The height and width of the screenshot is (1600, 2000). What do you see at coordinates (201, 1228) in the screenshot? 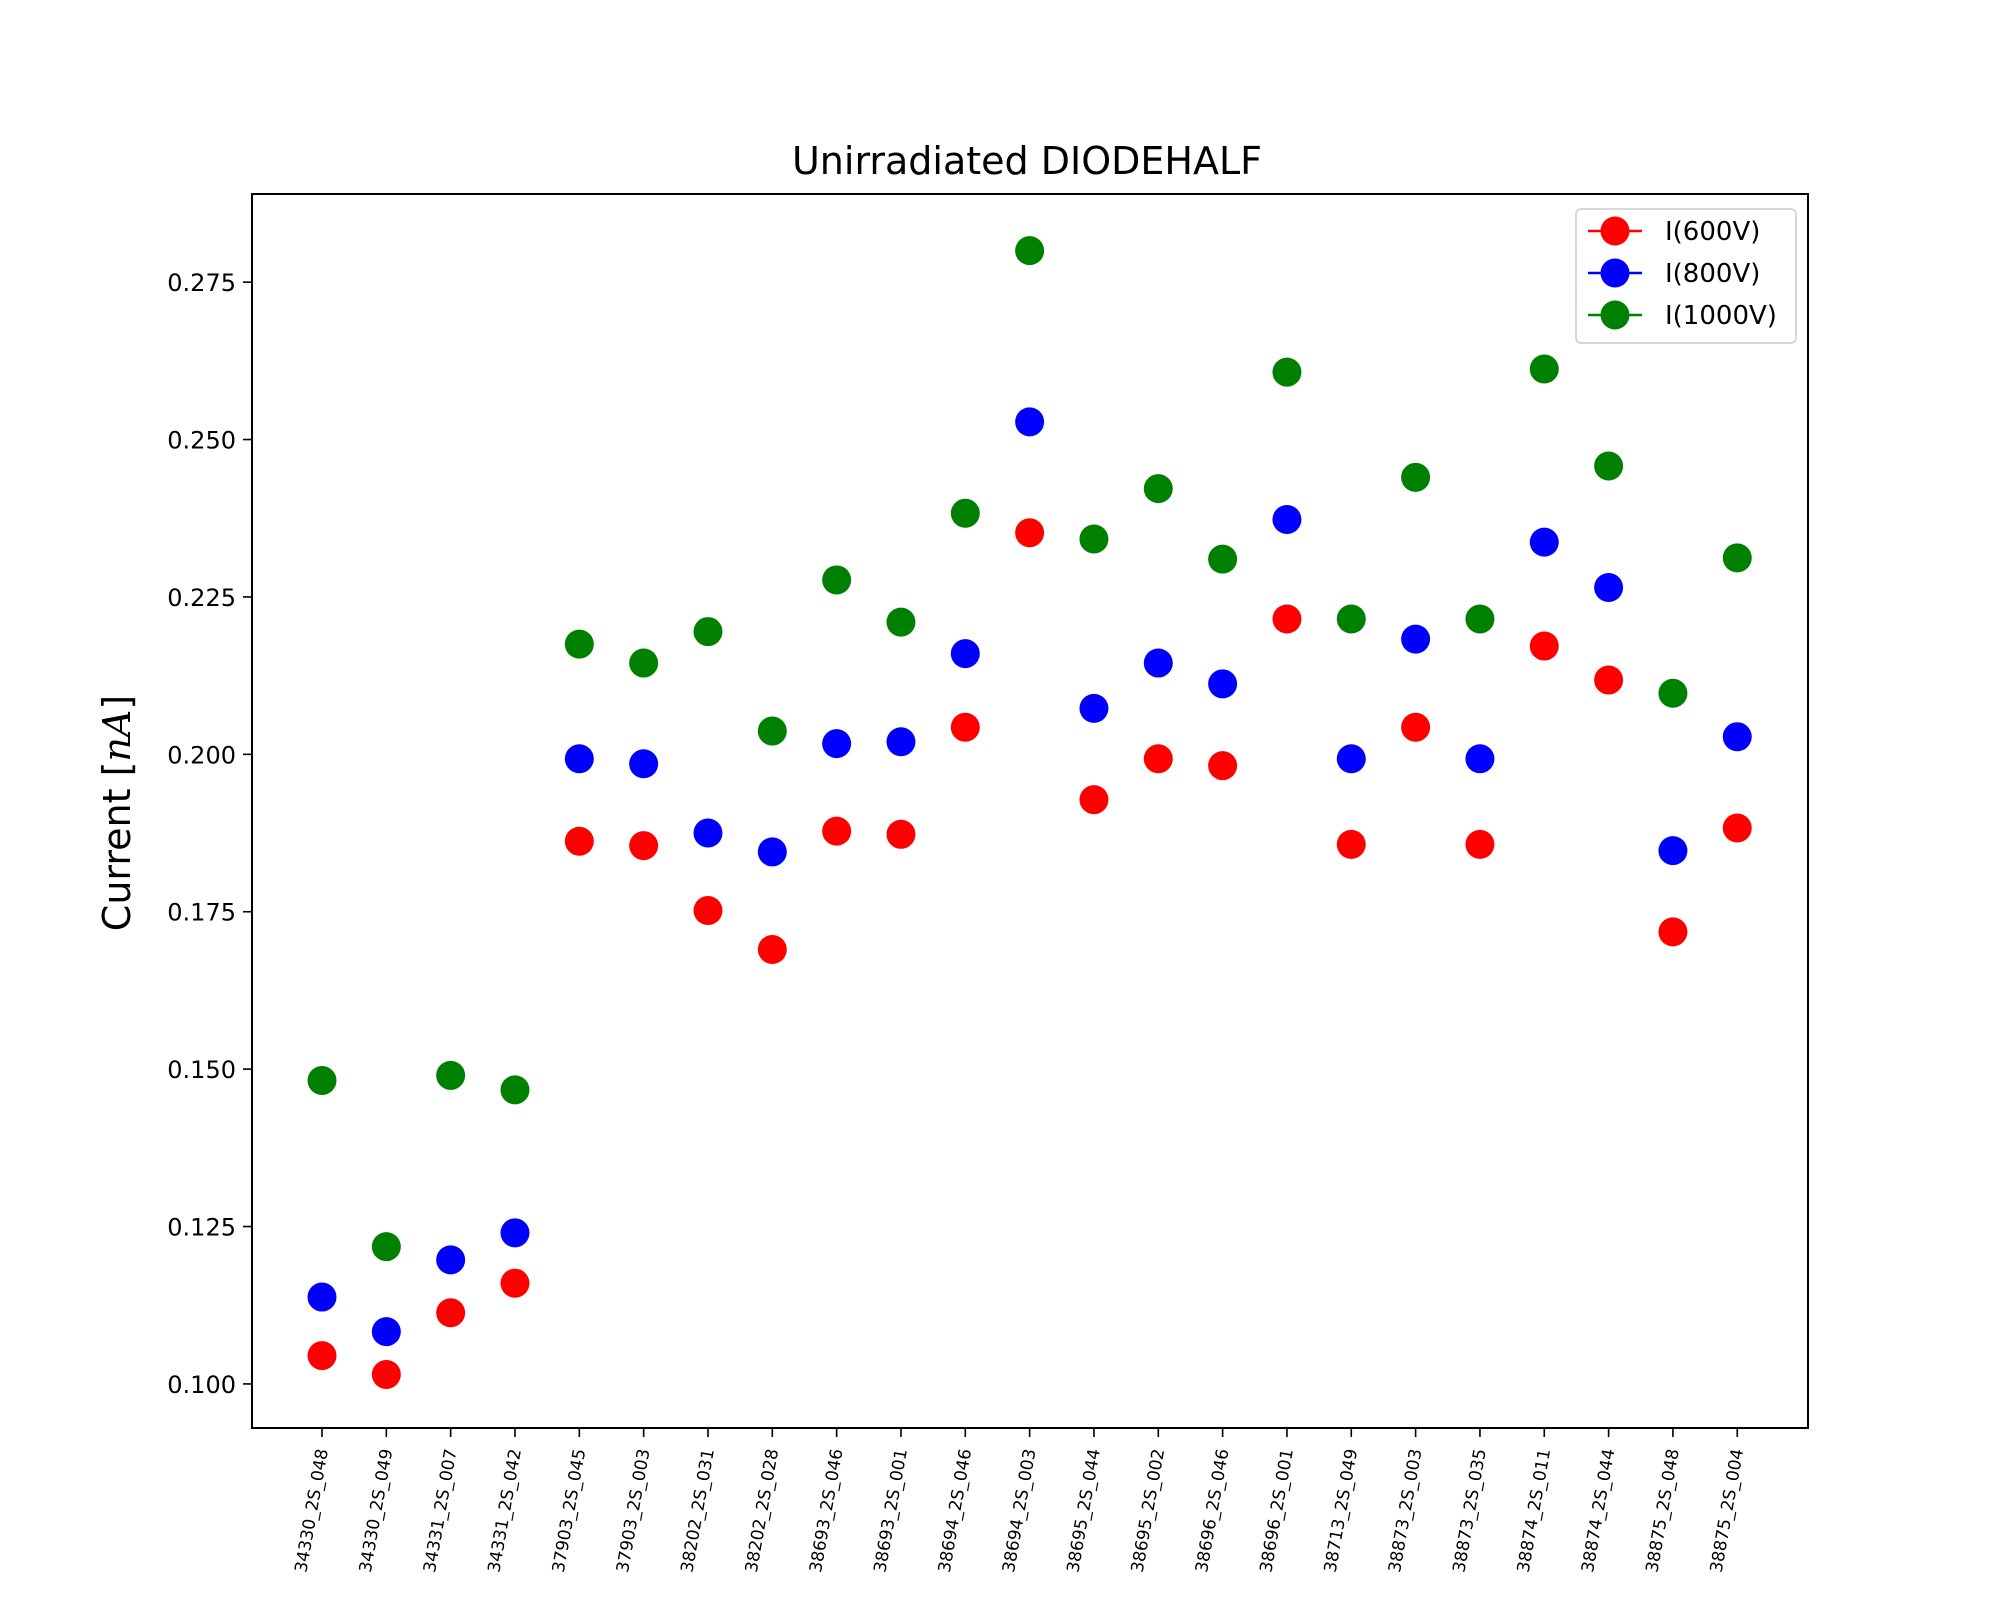
I see `y-tick-label: 0.125` at bounding box center [201, 1228].